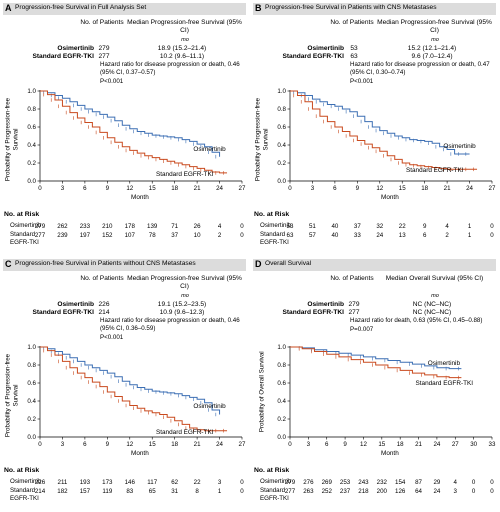  Describe the element at coordinates (85, 226) in the screenshot. I see `risk-value: 233` at that location.